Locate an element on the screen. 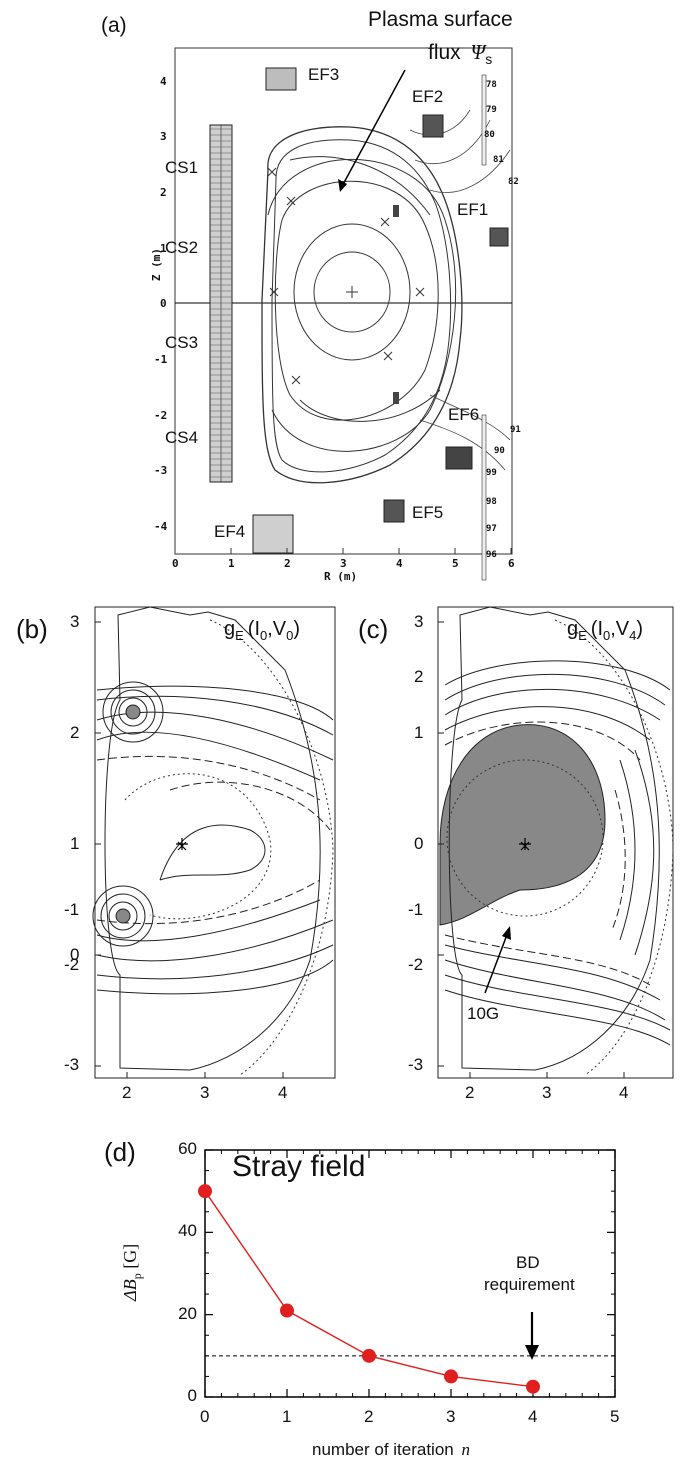 This screenshot has width=681, height=1472. panel-c-x-tick: 2 is located at coordinates (470, 1092).